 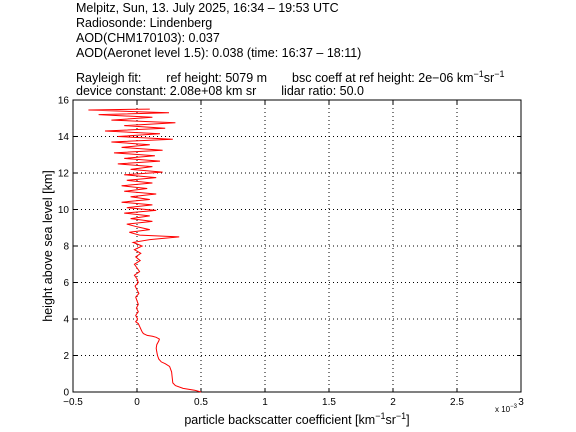 I want to click on bsc-coeff-mid: sr, so click(x=489, y=78).